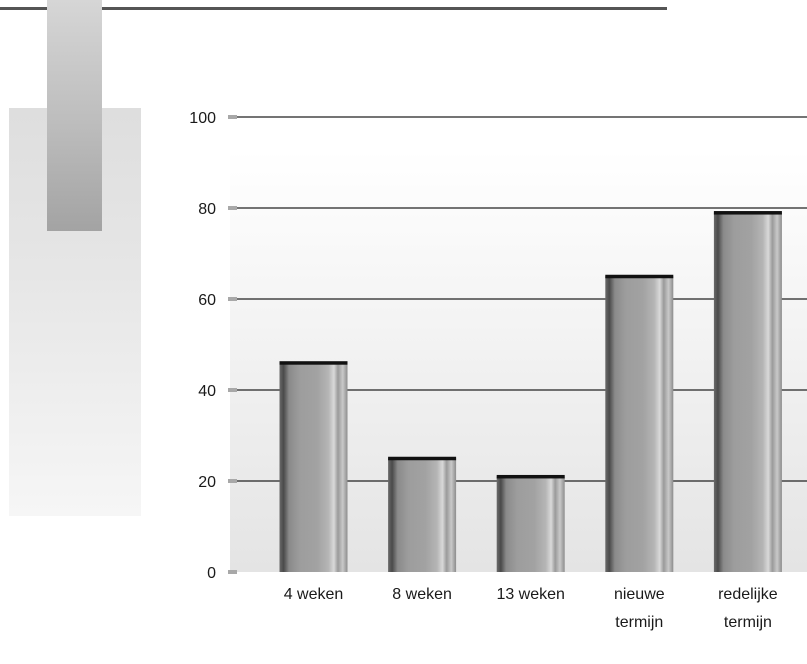  What do you see at coordinates (207, 482) in the screenshot?
I see `ytick-label-20: 20` at bounding box center [207, 482].